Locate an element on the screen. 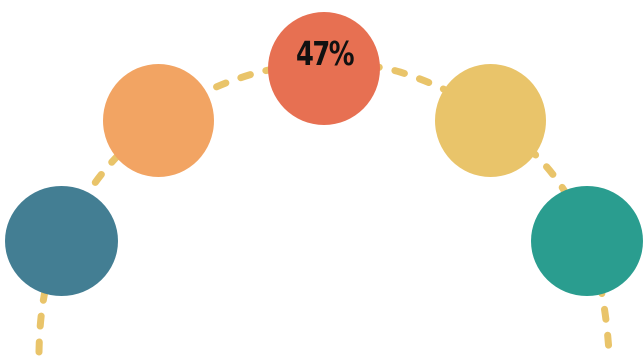  node-light-orange is located at coordinates (158, 120).